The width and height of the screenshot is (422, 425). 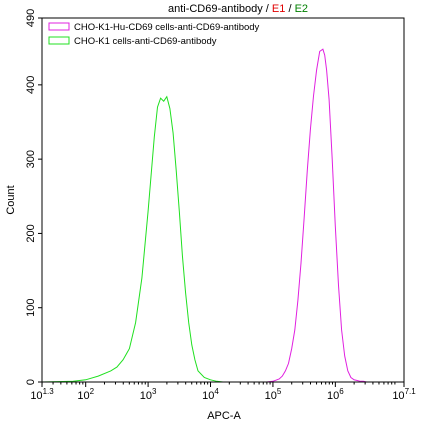 I want to click on title-e2: E2, so click(x=301, y=9).